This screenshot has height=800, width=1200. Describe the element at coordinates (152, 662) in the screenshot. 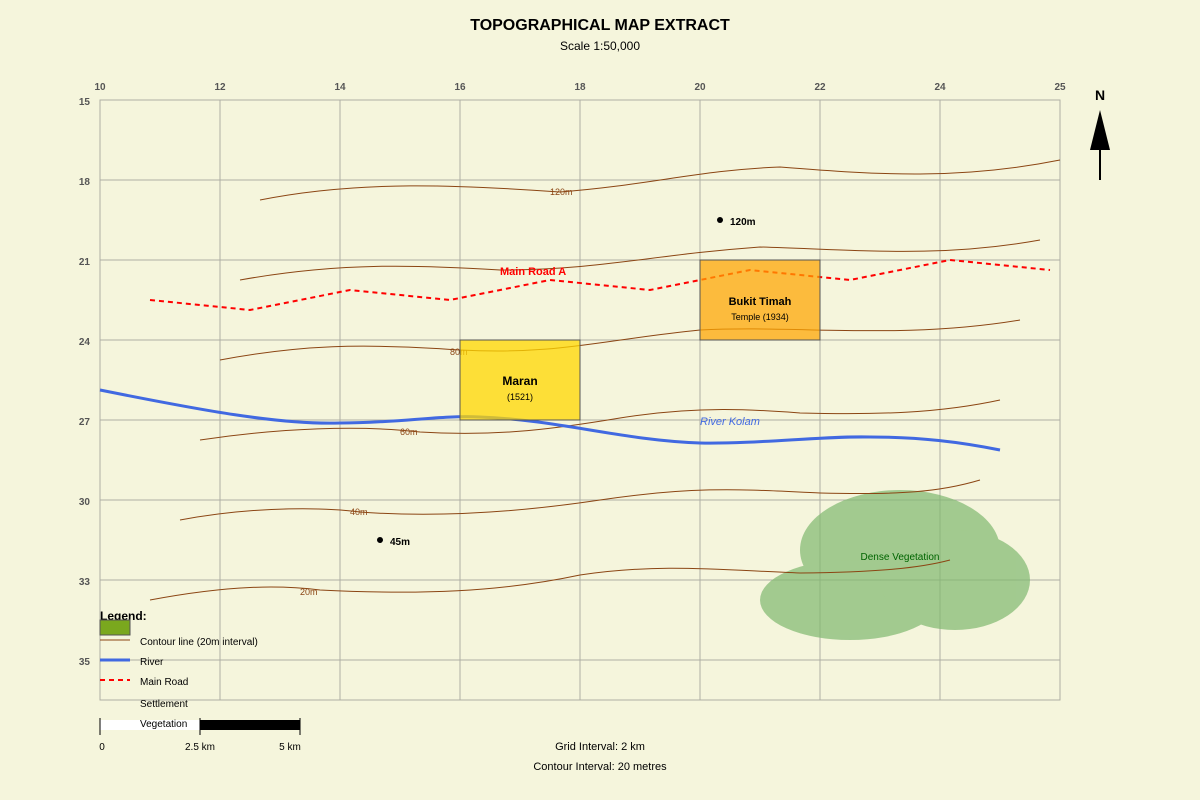

I see `legend-item-label: River` at that location.